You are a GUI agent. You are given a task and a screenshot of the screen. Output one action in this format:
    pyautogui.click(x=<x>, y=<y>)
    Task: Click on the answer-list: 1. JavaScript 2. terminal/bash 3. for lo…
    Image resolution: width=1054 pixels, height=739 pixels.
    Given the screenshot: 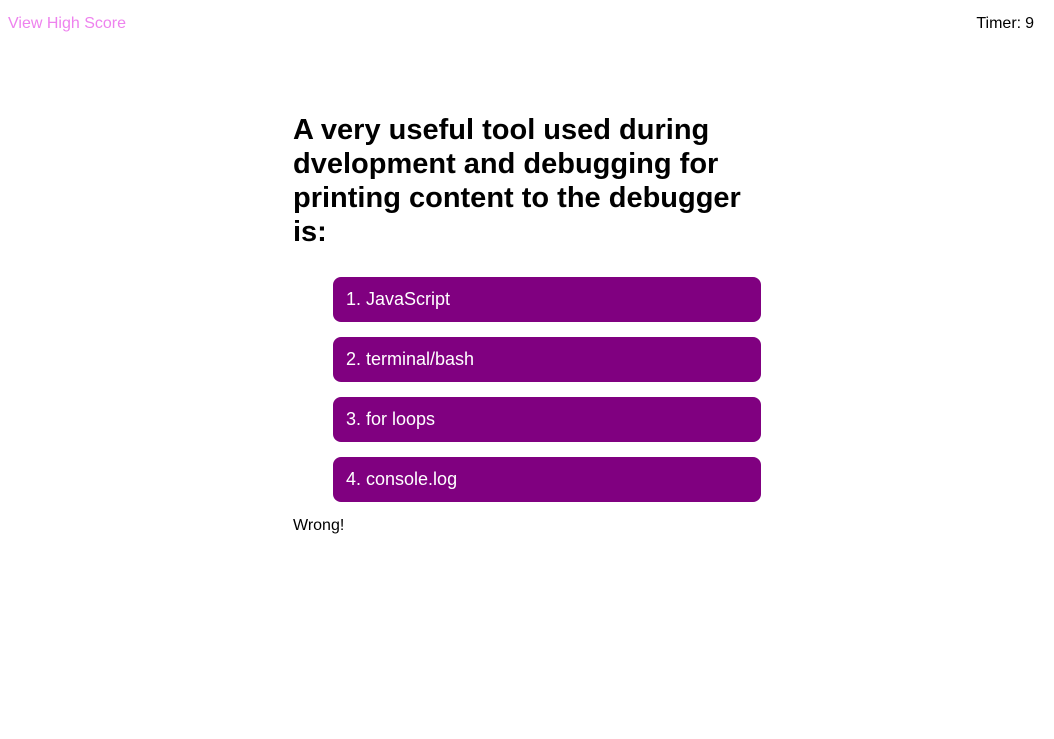 What is the action you would take?
    pyautogui.click(x=547, y=389)
    